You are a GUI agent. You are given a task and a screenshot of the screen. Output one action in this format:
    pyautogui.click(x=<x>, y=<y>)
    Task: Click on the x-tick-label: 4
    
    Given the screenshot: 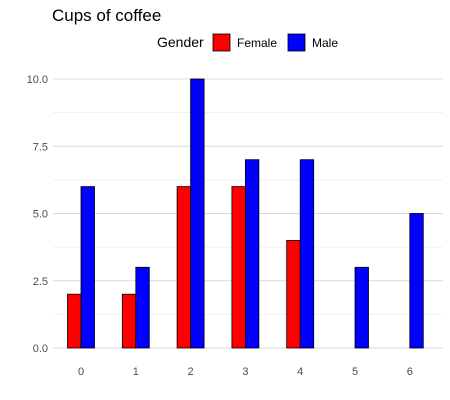 What is the action you would take?
    pyautogui.click(x=300, y=372)
    